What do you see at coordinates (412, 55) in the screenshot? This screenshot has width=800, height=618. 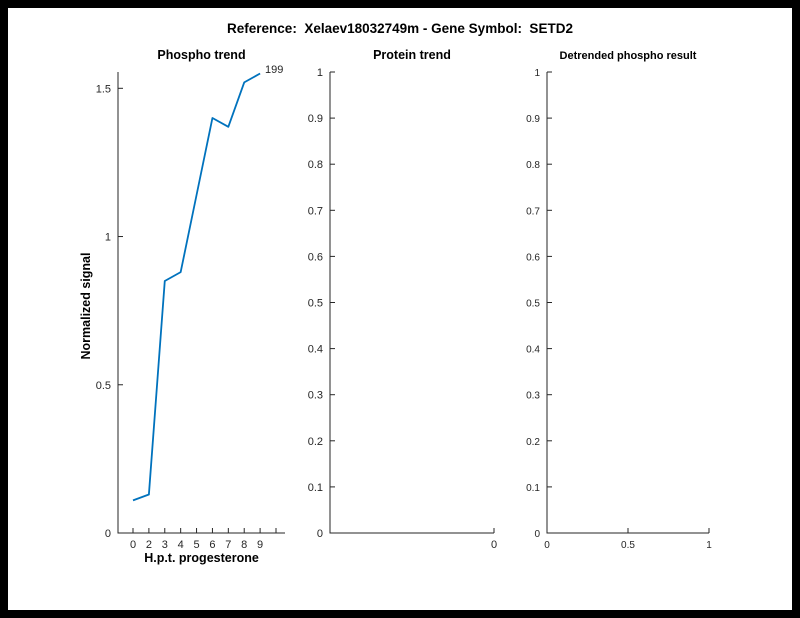 I see `protein-trend-title: Protein trend` at bounding box center [412, 55].